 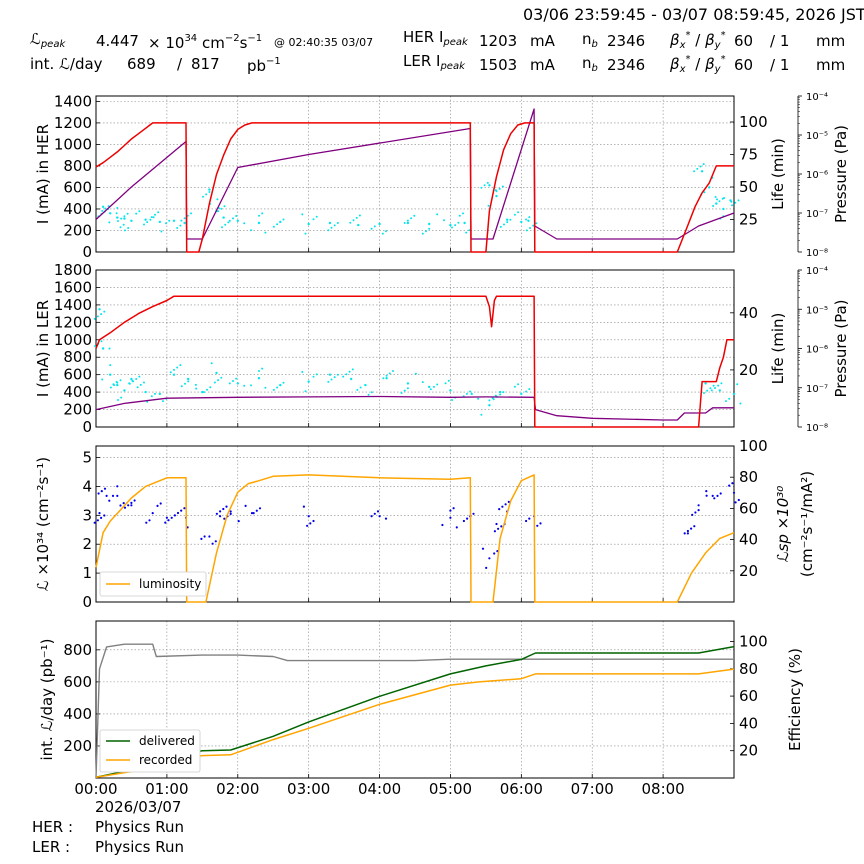 I want to click on luminosity-legend: luminosity, so click(x=153, y=584).